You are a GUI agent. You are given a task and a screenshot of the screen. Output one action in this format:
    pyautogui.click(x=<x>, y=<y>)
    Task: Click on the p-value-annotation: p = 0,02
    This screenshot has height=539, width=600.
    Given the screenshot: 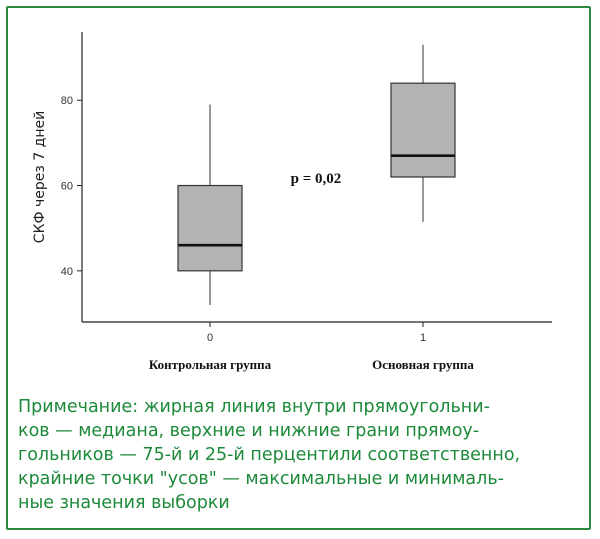 What is the action you would take?
    pyautogui.click(x=316, y=179)
    